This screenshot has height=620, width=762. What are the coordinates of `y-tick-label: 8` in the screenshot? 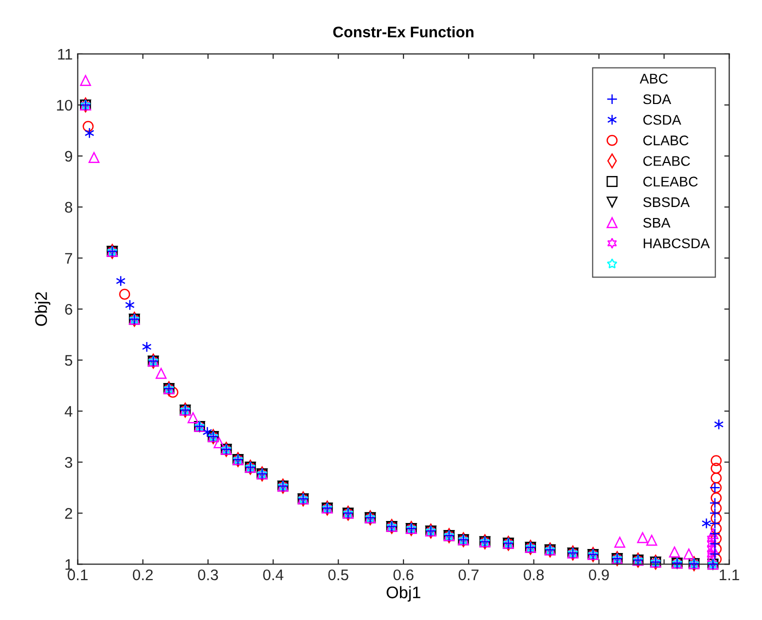 It's located at (68, 207).